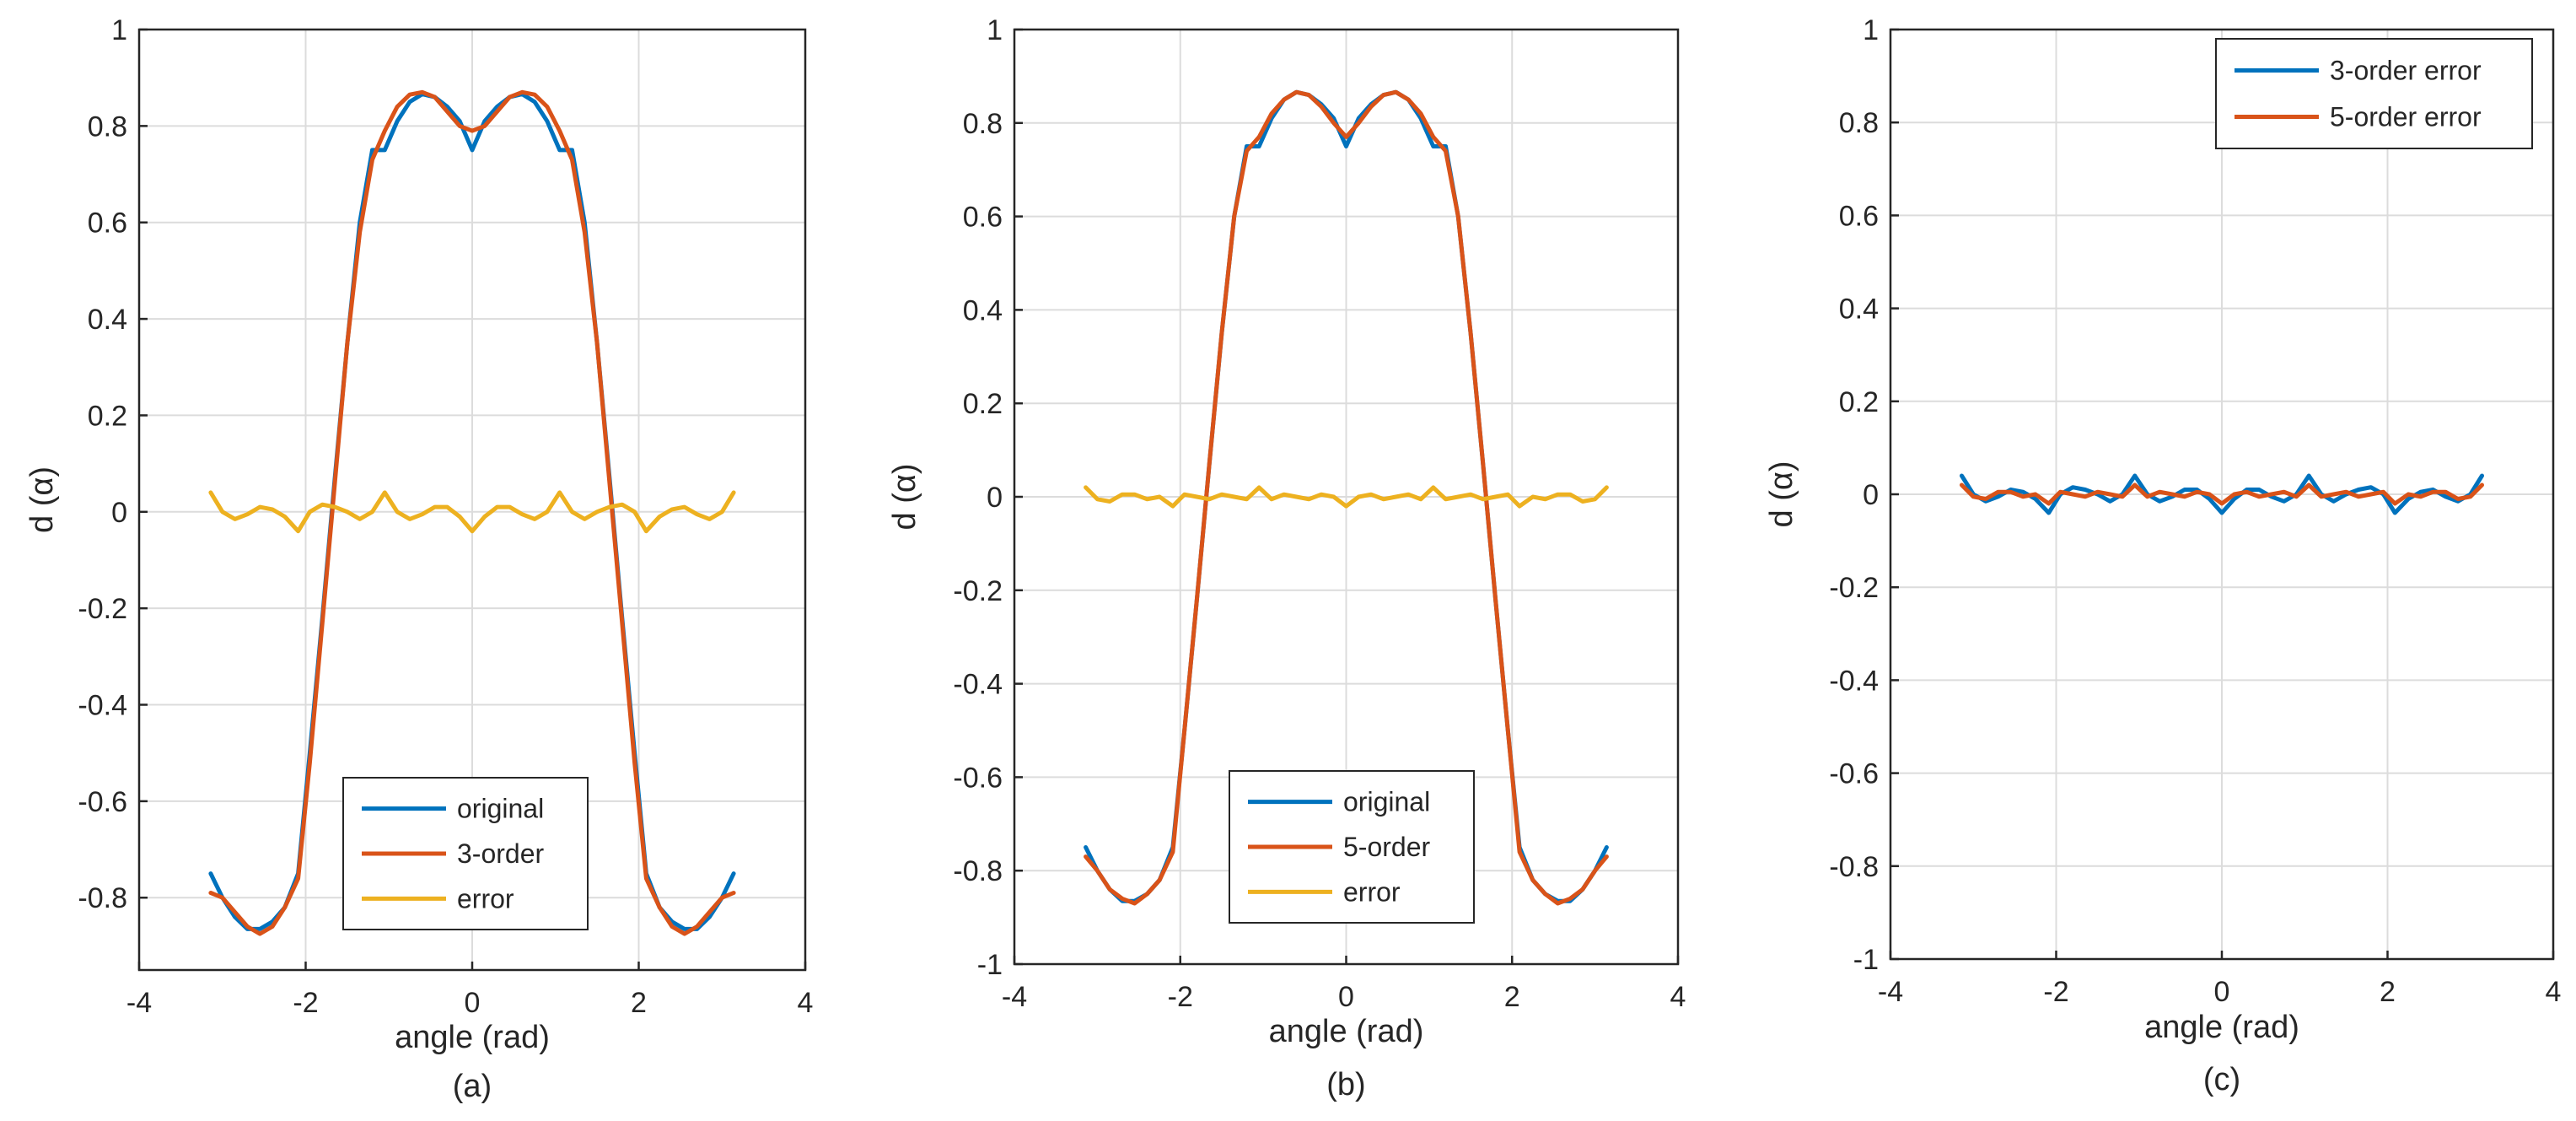  I want to click on legend-label: 5-order error, so click(2406, 117).